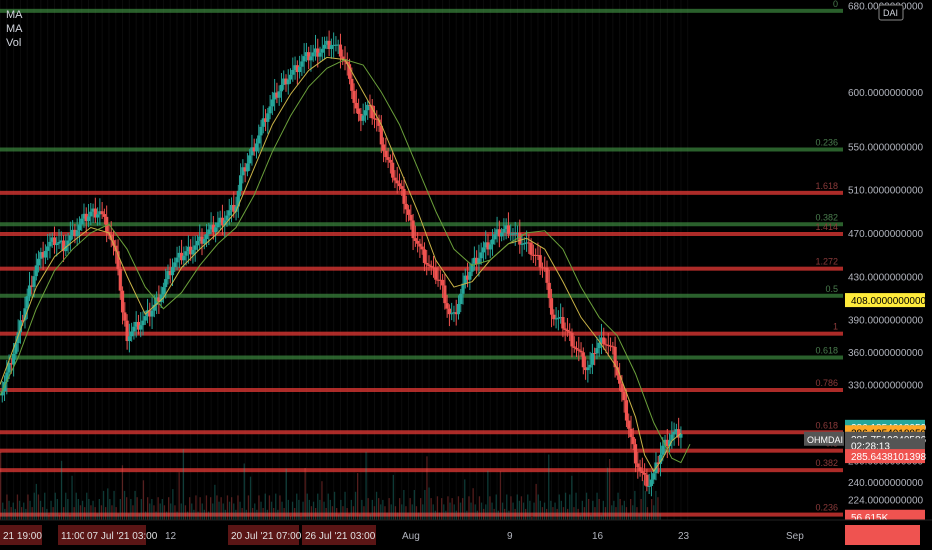 This screenshot has height=550, width=932. Describe the element at coordinates (14, 15) in the screenshot. I see `legend-item-ma-1: MA` at that location.